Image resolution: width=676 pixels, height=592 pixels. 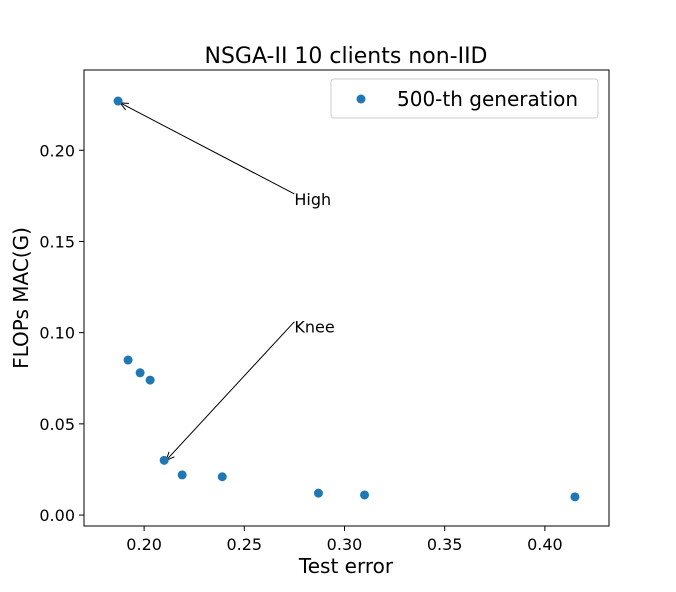 I want to click on y-tick-label: 0.00, so click(x=57, y=515).